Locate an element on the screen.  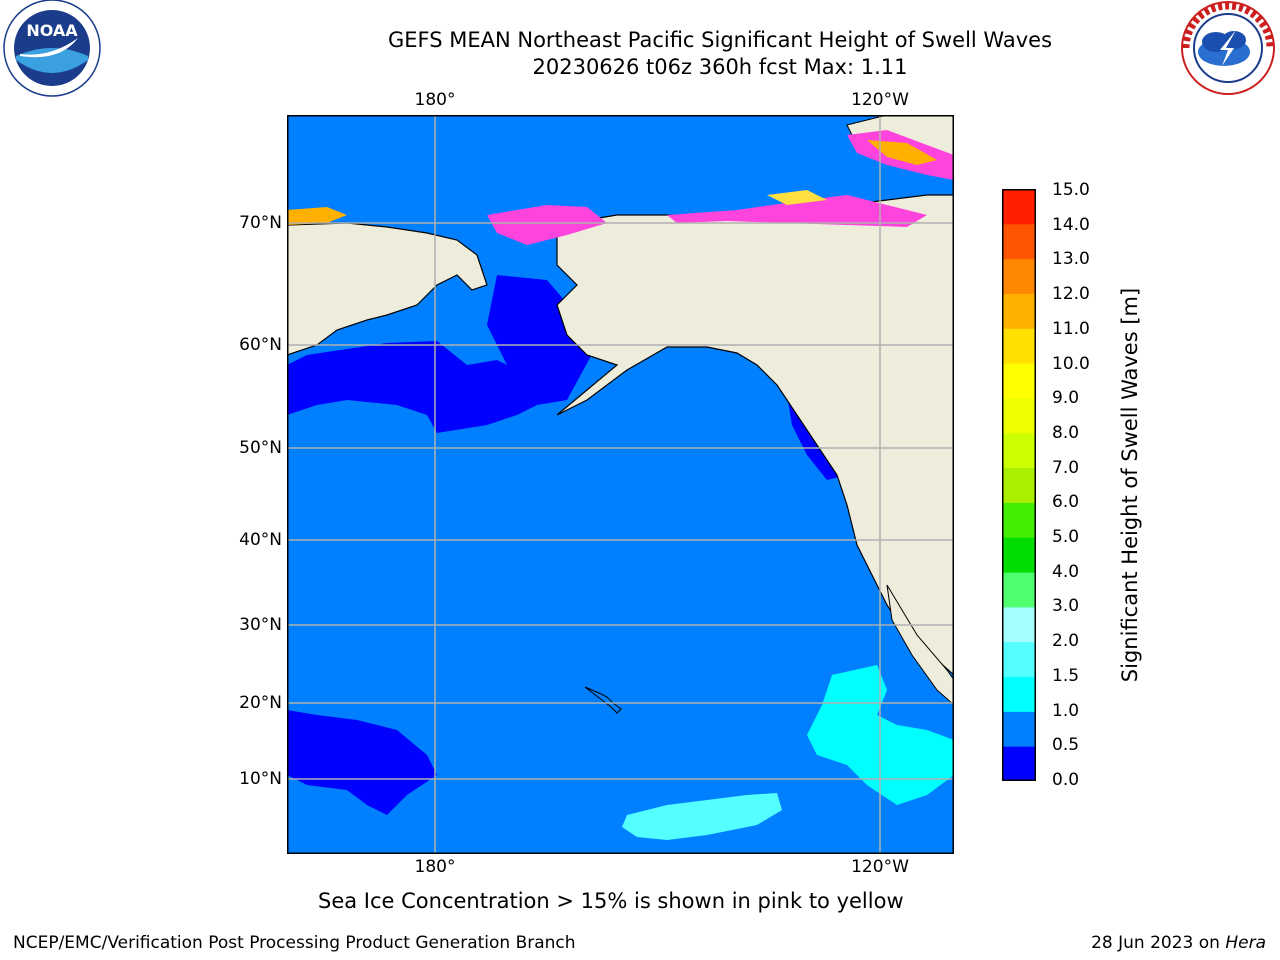
lat-label-50n: 50°N is located at coordinates (260, 448).